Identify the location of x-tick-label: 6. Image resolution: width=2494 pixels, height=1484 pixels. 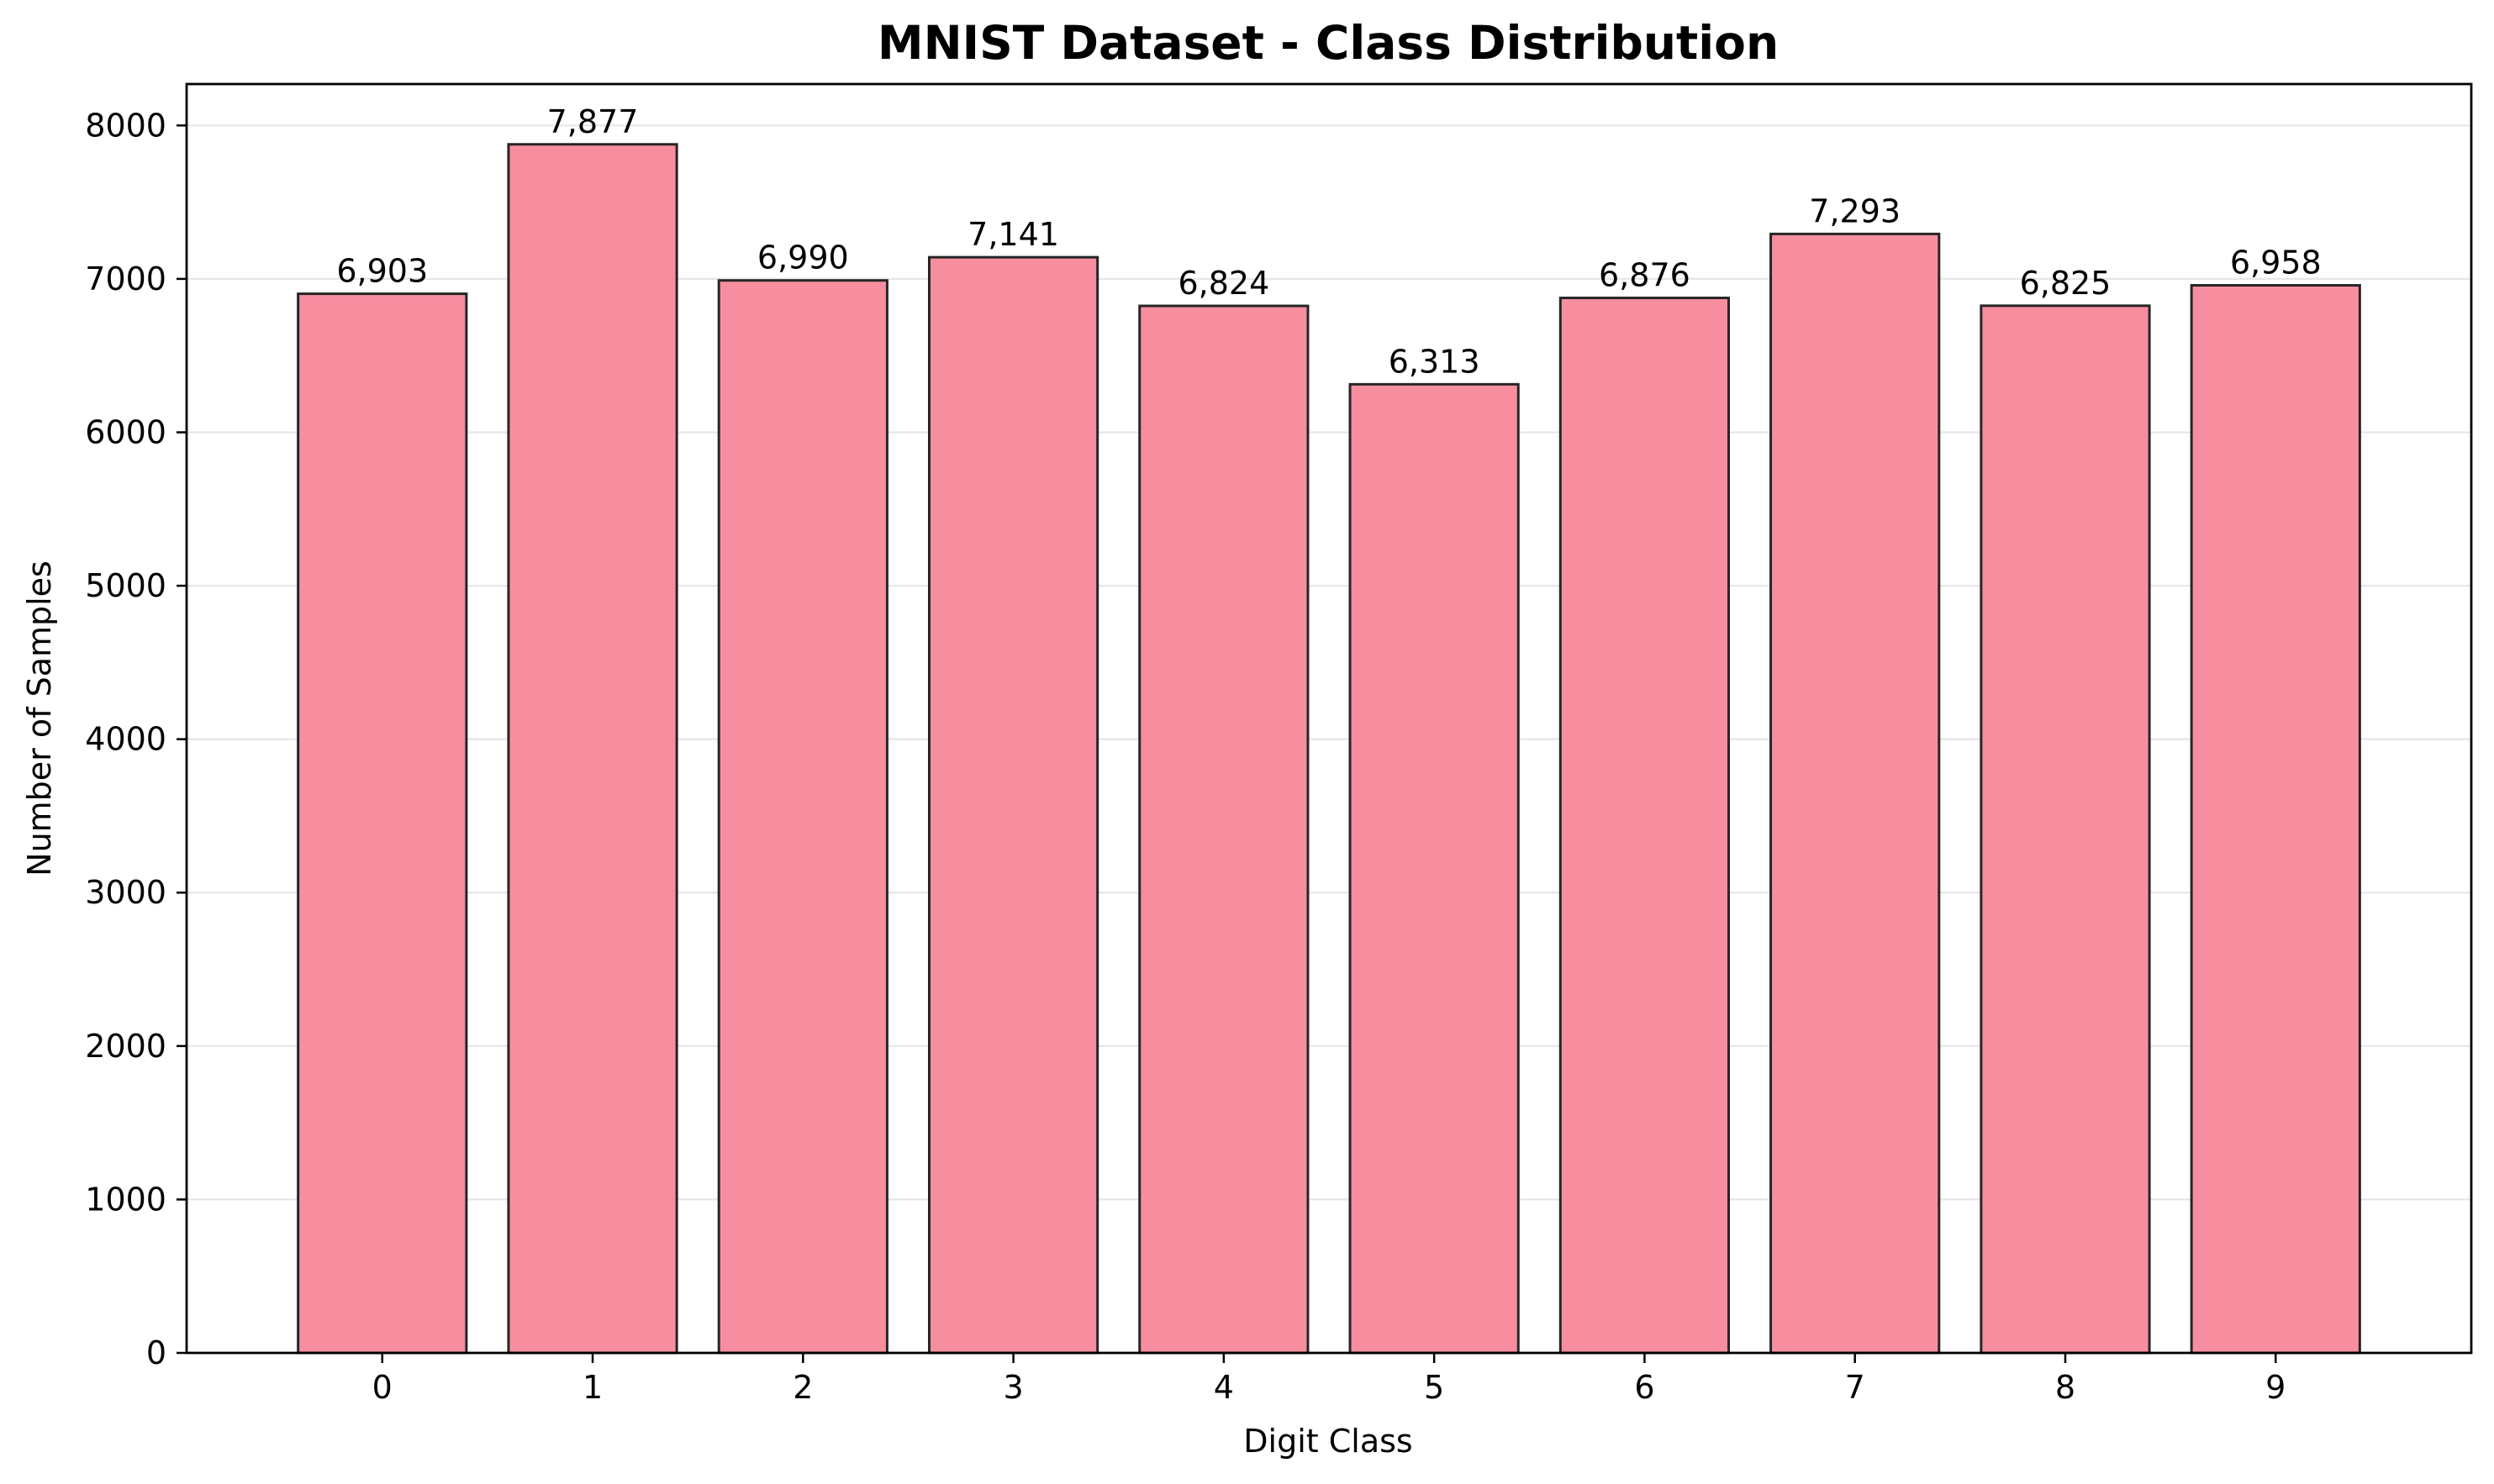
(1644, 1387).